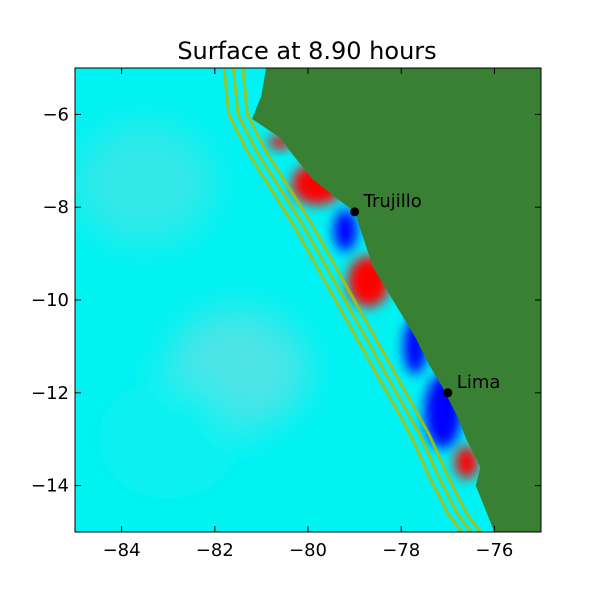 The image size is (600, 600). Describe the element at coordinates (425, 294) in the screenshot. I see `city-markers: Trujillo Lima` at that location.